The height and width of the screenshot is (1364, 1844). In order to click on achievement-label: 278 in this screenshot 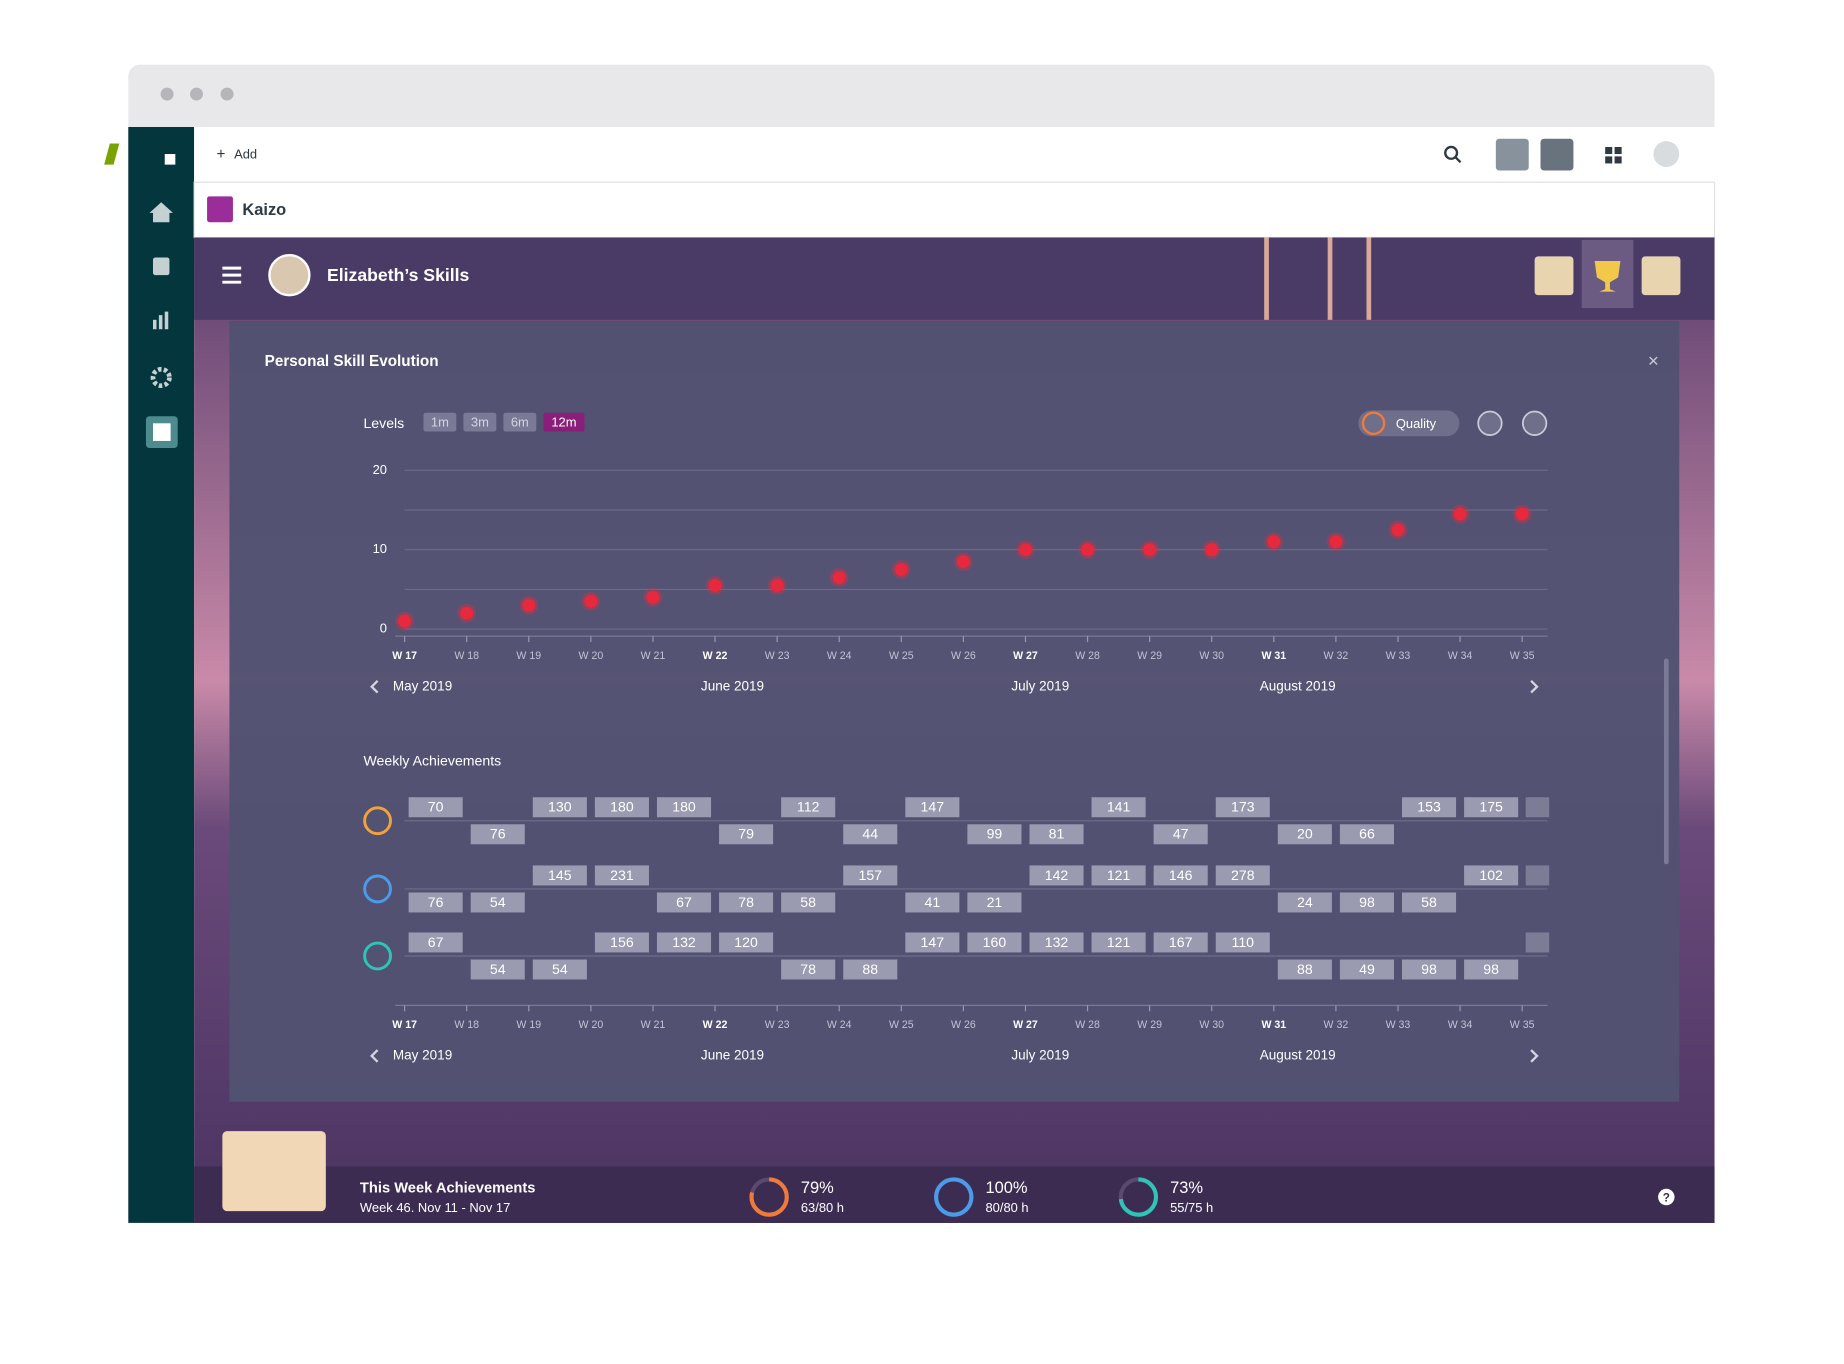, I will do `click(1243, 875)`.